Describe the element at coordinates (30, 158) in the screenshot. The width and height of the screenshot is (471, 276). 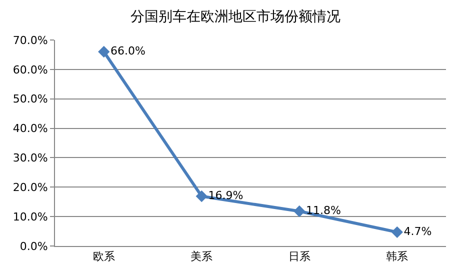
I see `y-tick-label: 30.0%` at that location.